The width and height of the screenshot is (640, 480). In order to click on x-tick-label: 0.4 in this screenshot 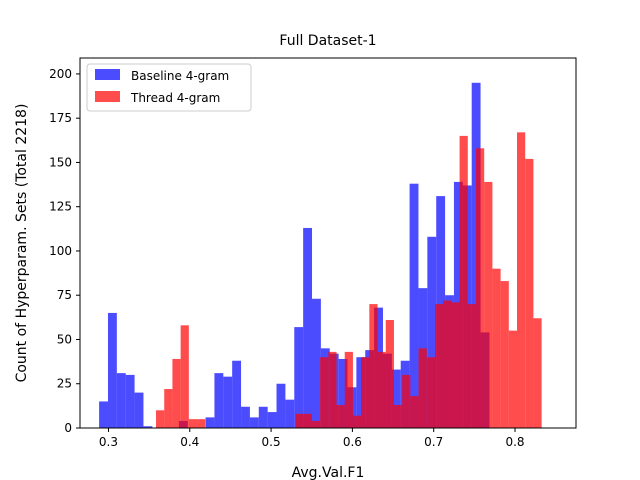, I will do `click(189, 442)`.